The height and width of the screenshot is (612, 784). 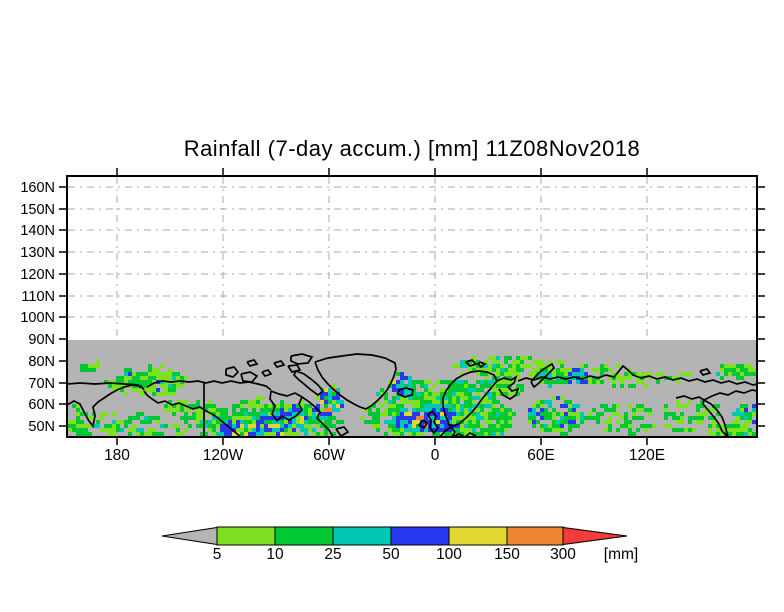 What do you see at coordinates (223, 455) in the screenshot?
I see `lon-tick-label: 120W` at bounding box center [223, 455].